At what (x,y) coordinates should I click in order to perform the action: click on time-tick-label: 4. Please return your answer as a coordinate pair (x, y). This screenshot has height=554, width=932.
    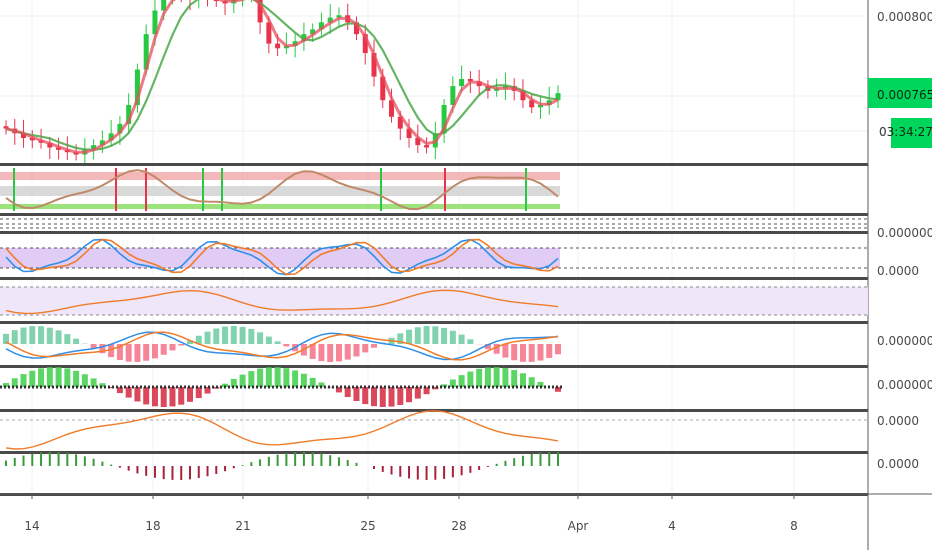
    Looking at the image, I should click on (672, 526).